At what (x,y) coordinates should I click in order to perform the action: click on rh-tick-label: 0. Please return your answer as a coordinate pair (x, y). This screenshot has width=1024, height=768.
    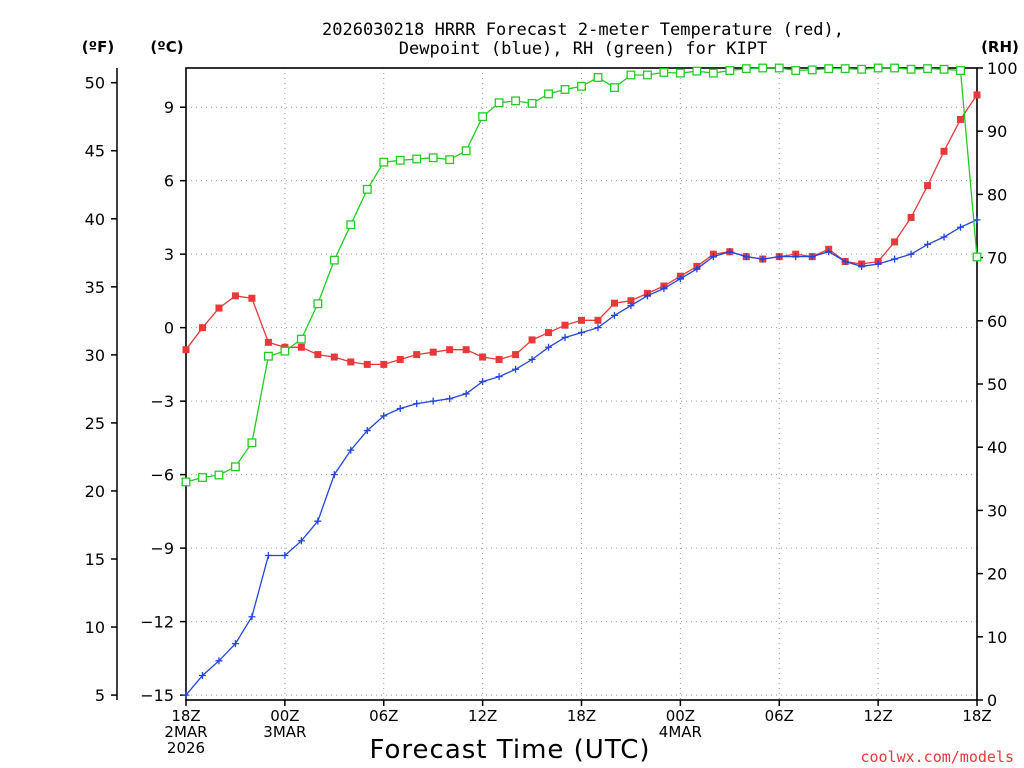
    Looking at the image, I should click on (992, 700).